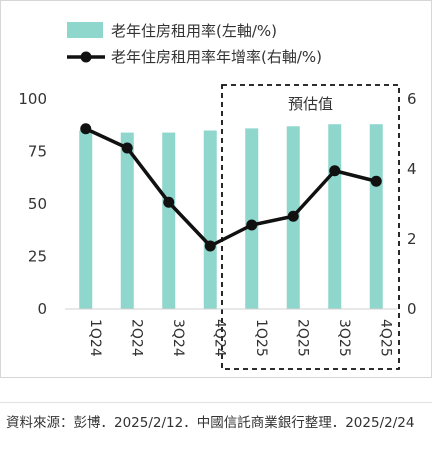 The image size is (432, 456). Describe the element at coordinates (344, 338) in the screenshot. I see `x-tick-3Q25: 3Q25` at that location.